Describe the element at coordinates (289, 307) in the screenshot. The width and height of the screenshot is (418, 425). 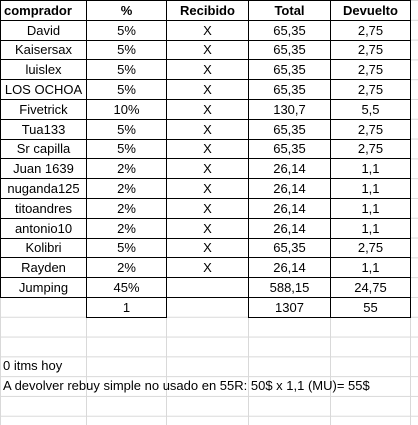
I see `total-cell: 1307` at that location.